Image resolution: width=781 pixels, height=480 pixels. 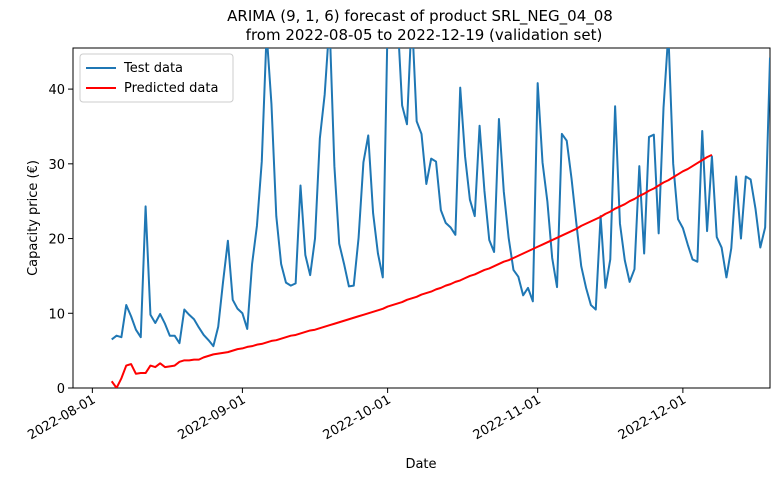 I want to click on x-tick-label: 2022-12-01, so click(x=652, y=417).